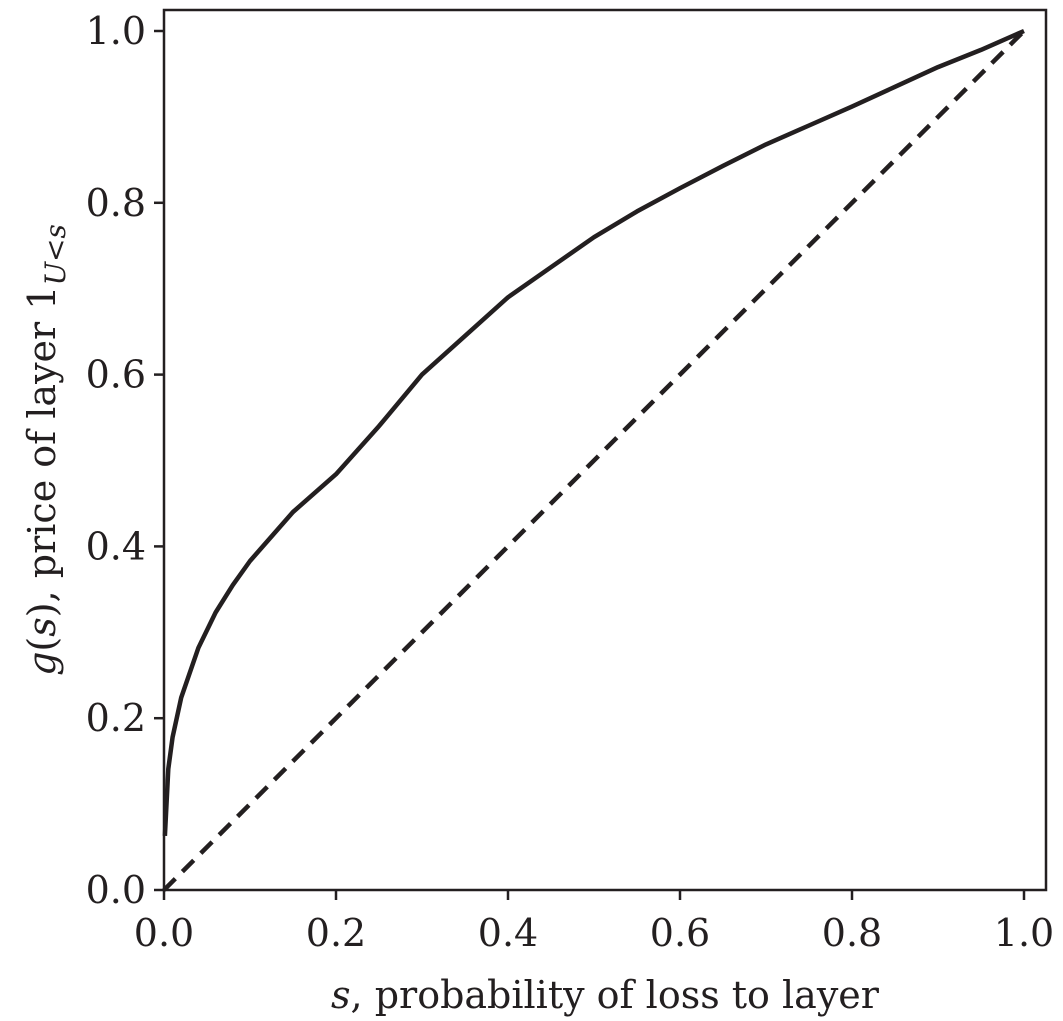 This screenshot has width=1063, height=1021. What do you see at coordinates (1024, 933) in the screenshot?
I see `x-tick-label-5: 1.0` at bounding box center [1024, 933].